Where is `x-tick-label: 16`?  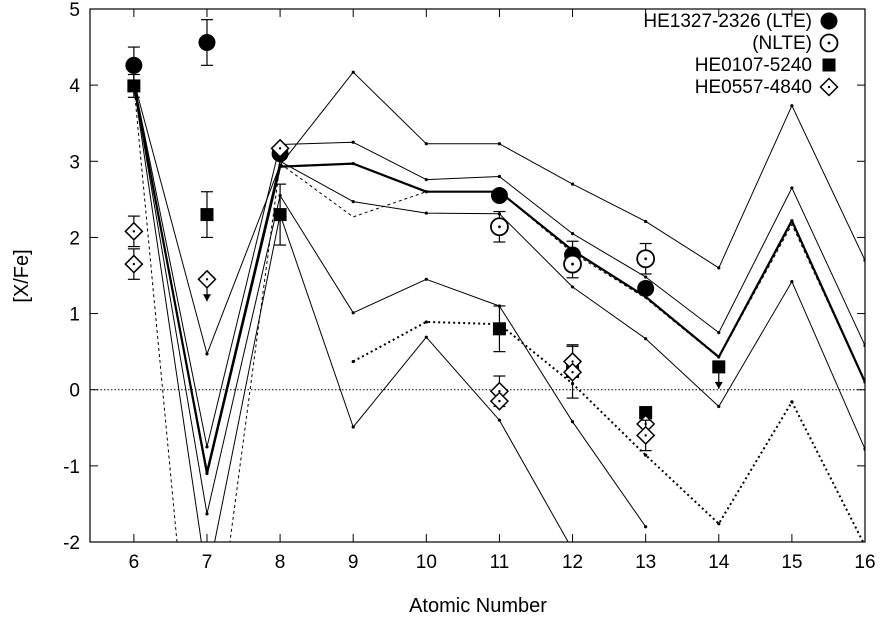
x-tick-label: 16 is located at coordinates (864, 562).